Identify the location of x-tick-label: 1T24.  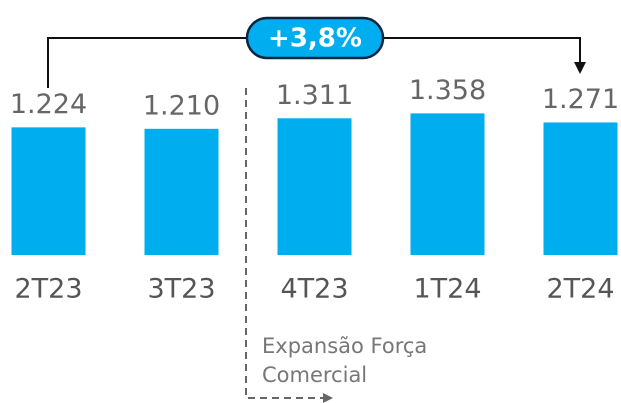
(447, 289).